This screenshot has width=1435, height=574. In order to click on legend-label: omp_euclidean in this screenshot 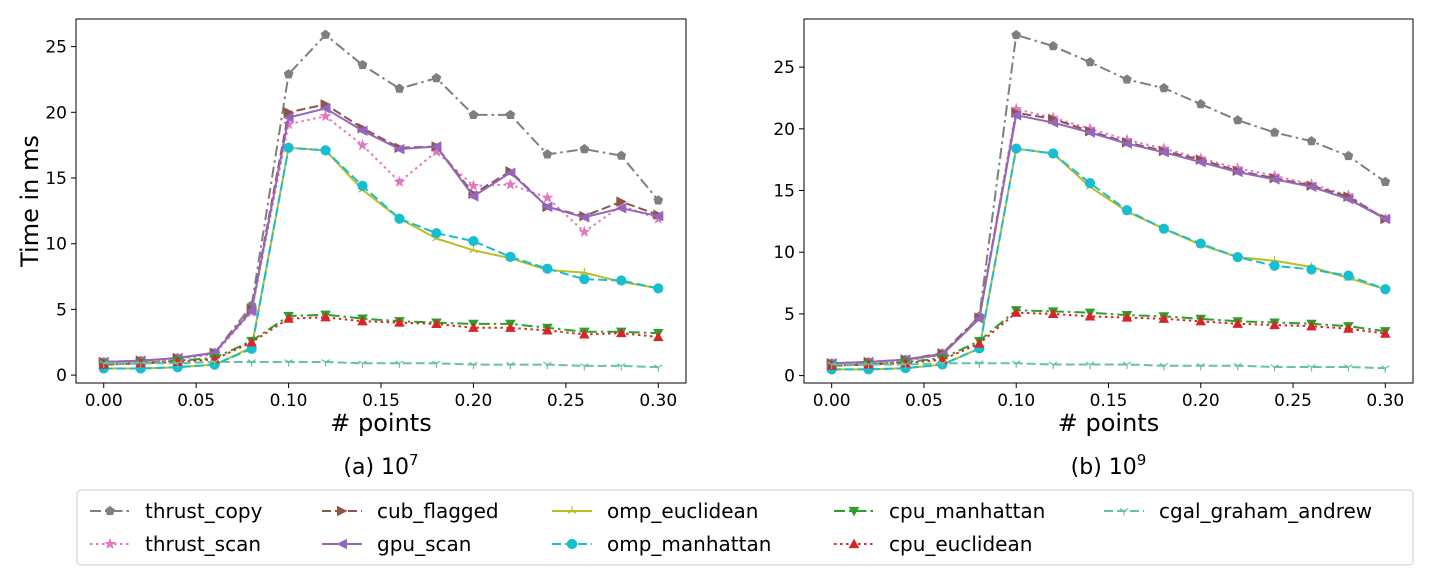, I will do `click(682, 511)`.